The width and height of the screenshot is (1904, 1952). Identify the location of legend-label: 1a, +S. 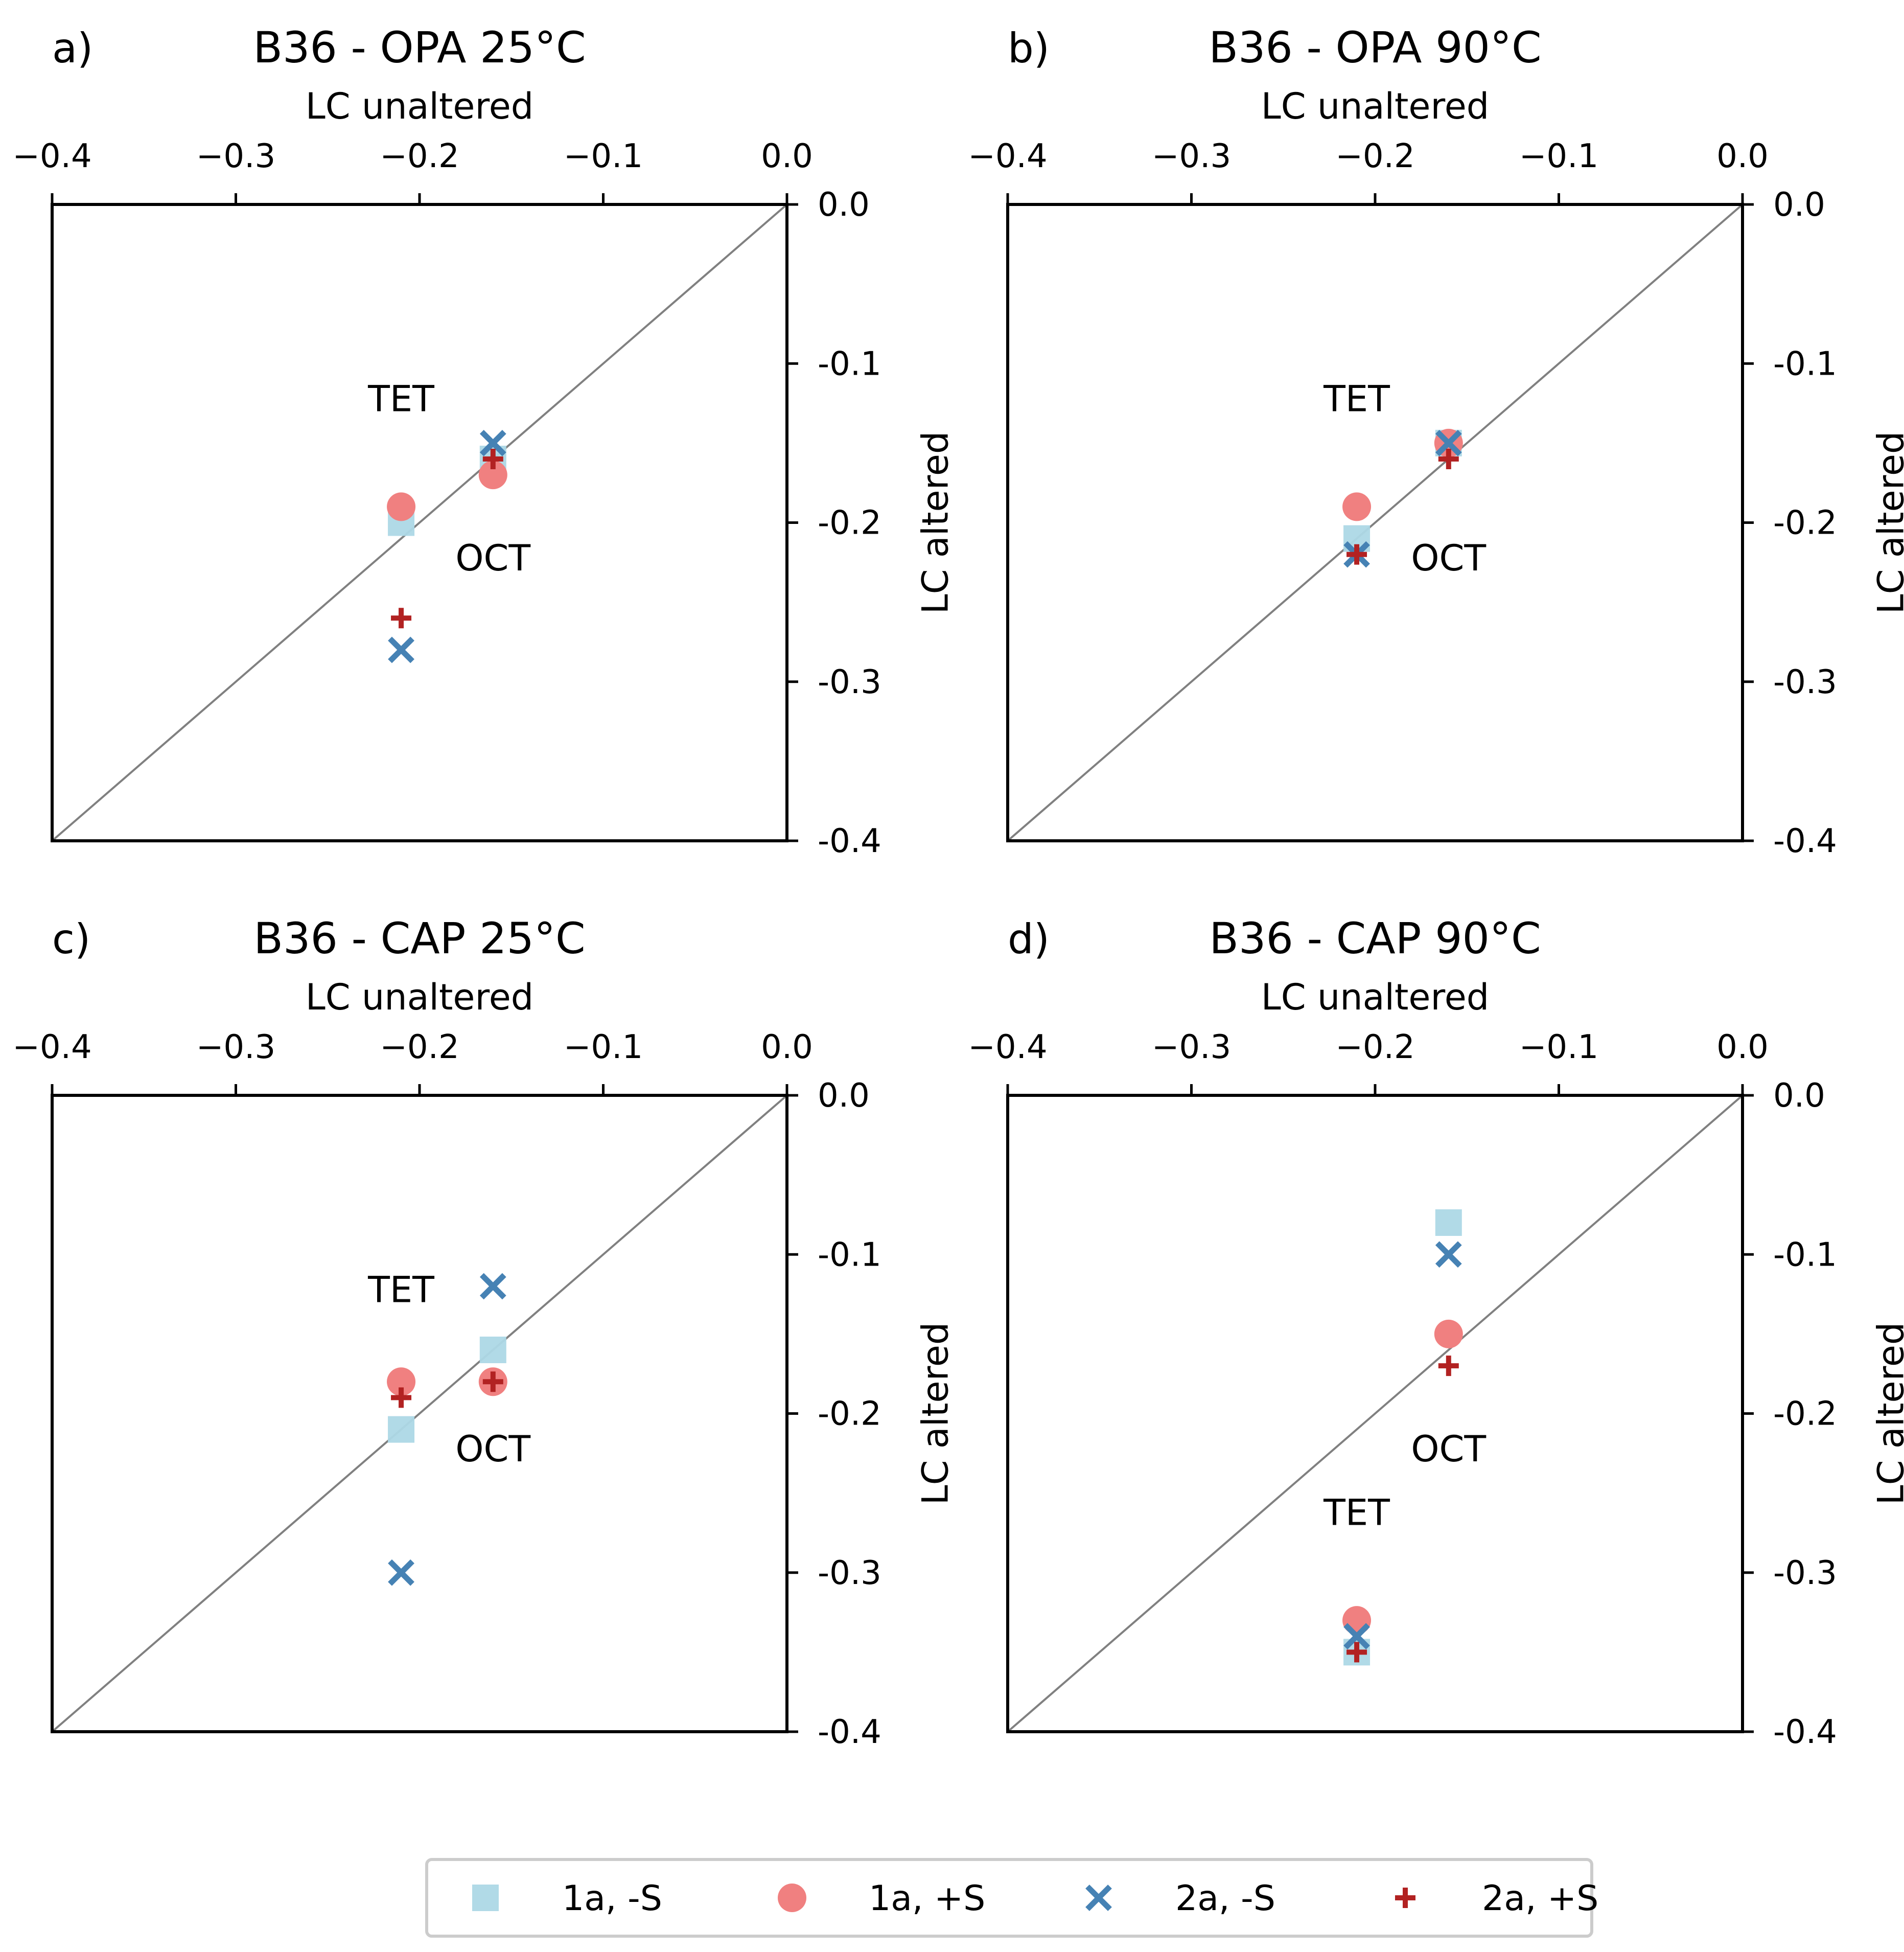
(927, 1898).